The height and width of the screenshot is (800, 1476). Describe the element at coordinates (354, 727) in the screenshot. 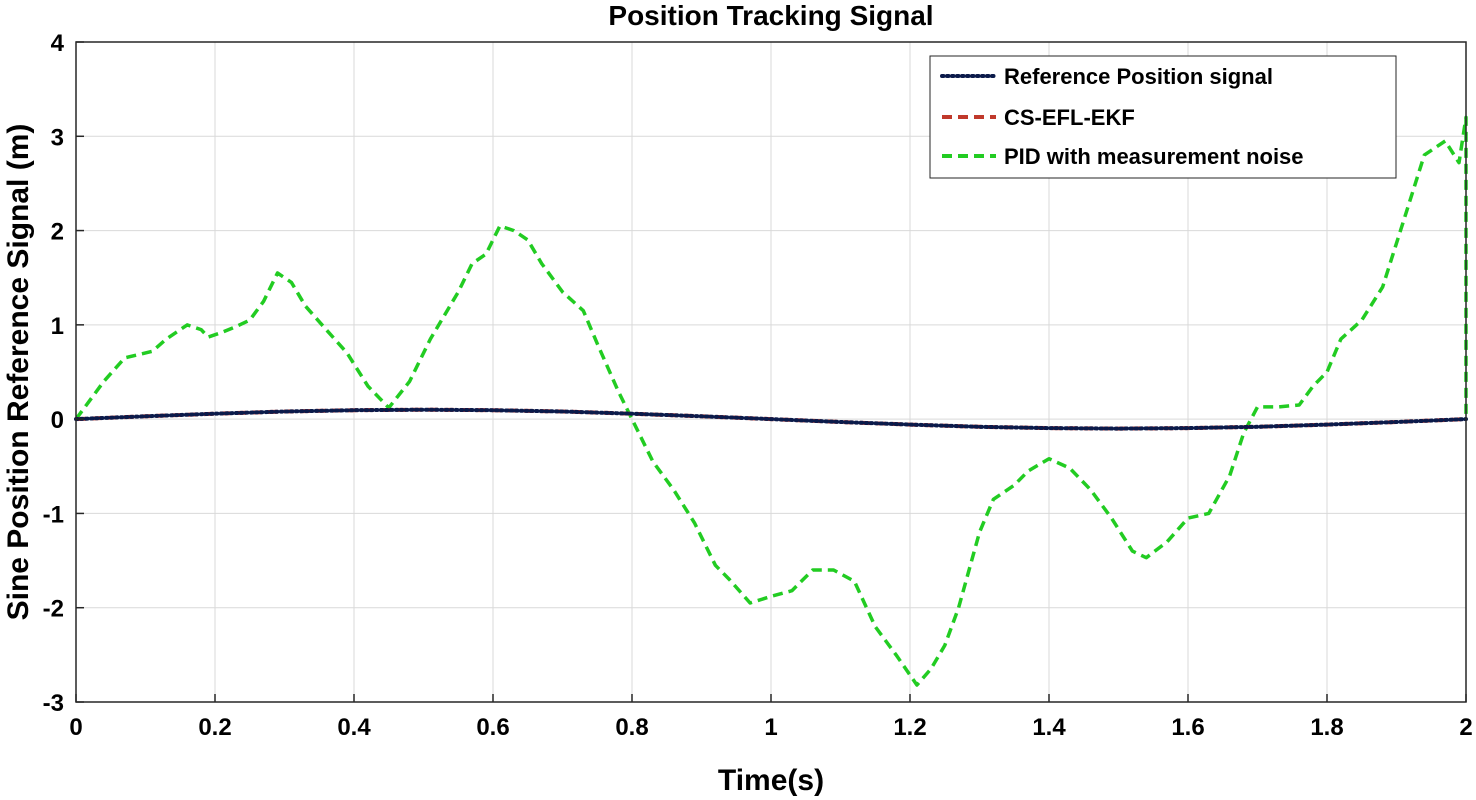

I see `x-tick-label: 0.4` at that location.